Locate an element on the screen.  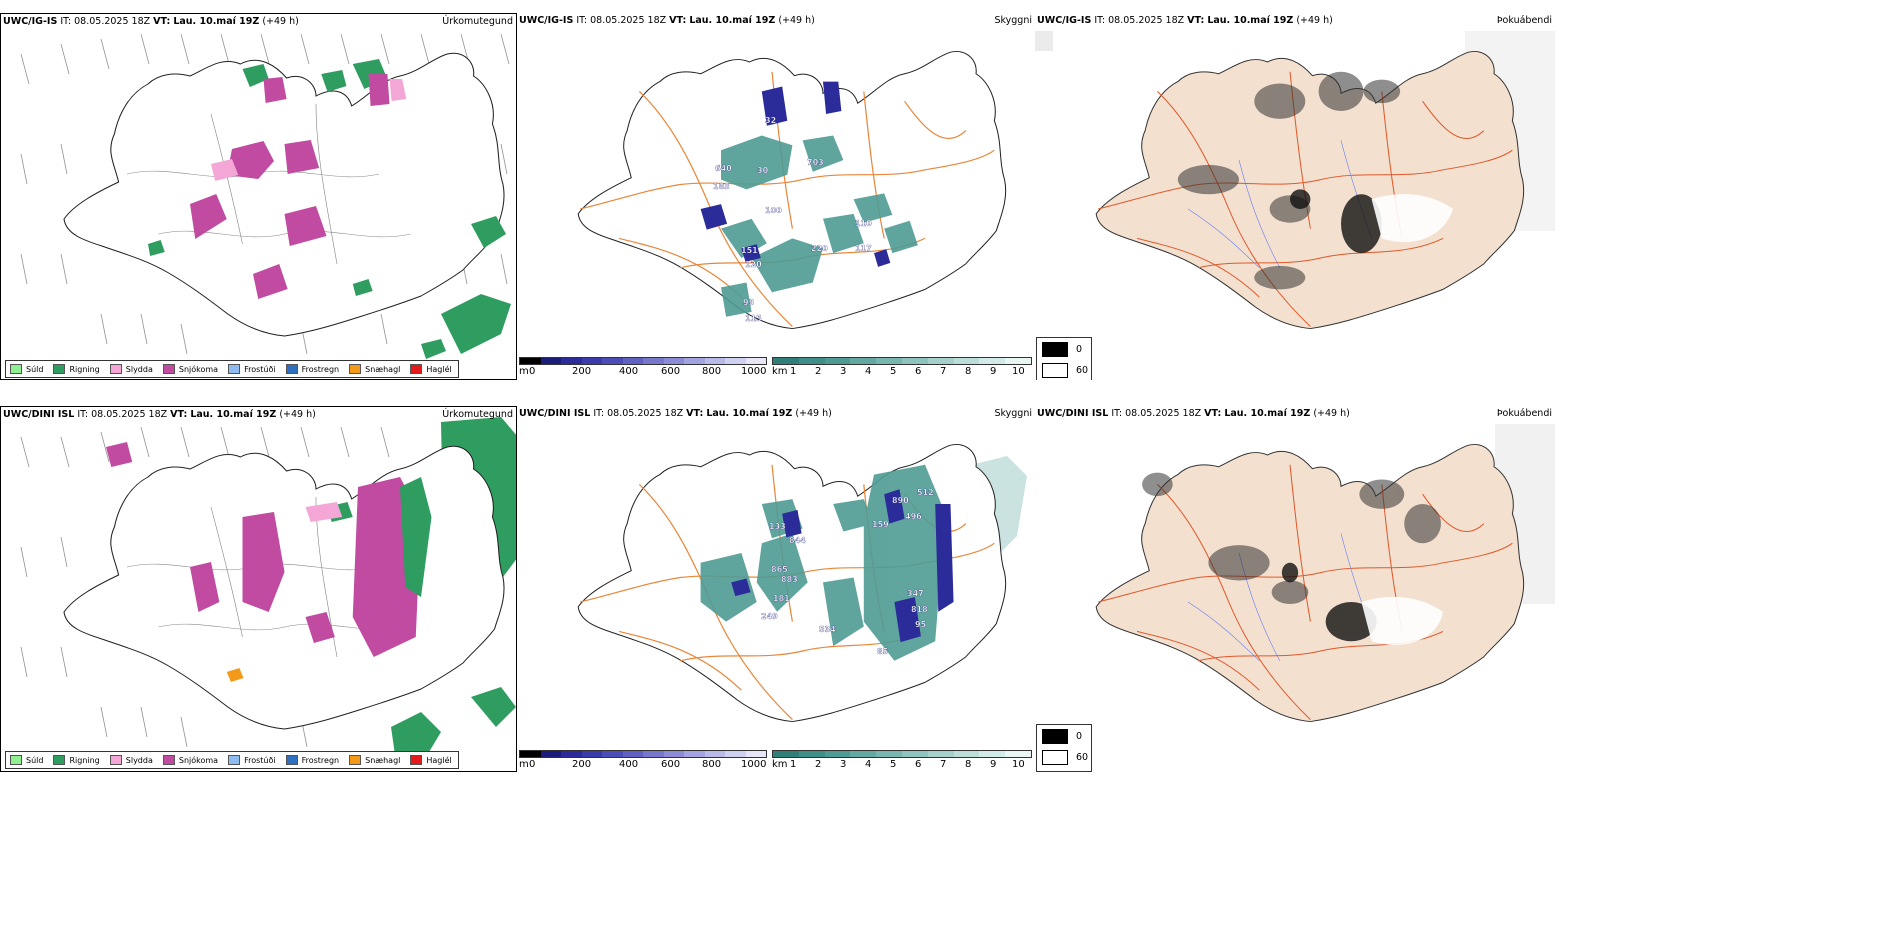
precip-type-map-dini is located at coordinates (268, 589).